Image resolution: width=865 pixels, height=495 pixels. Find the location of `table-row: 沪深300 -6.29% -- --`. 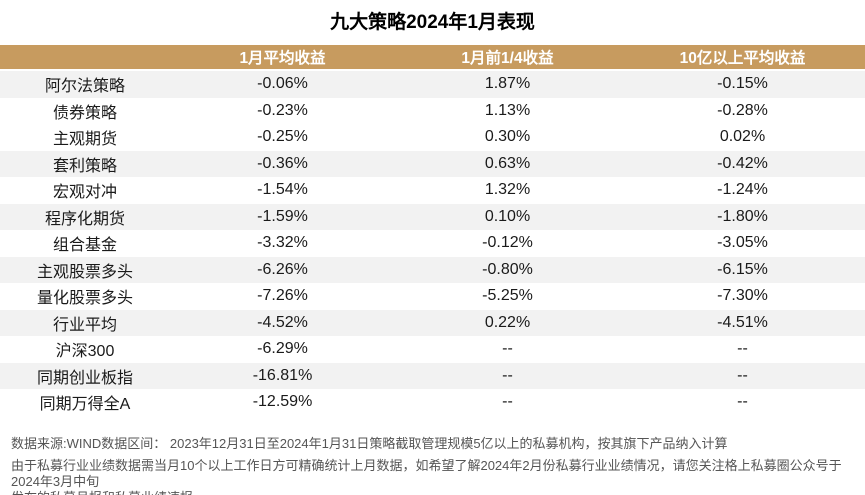

table-row: 沪深300 -6.29% -- -- is located at coordinates (432, 349).